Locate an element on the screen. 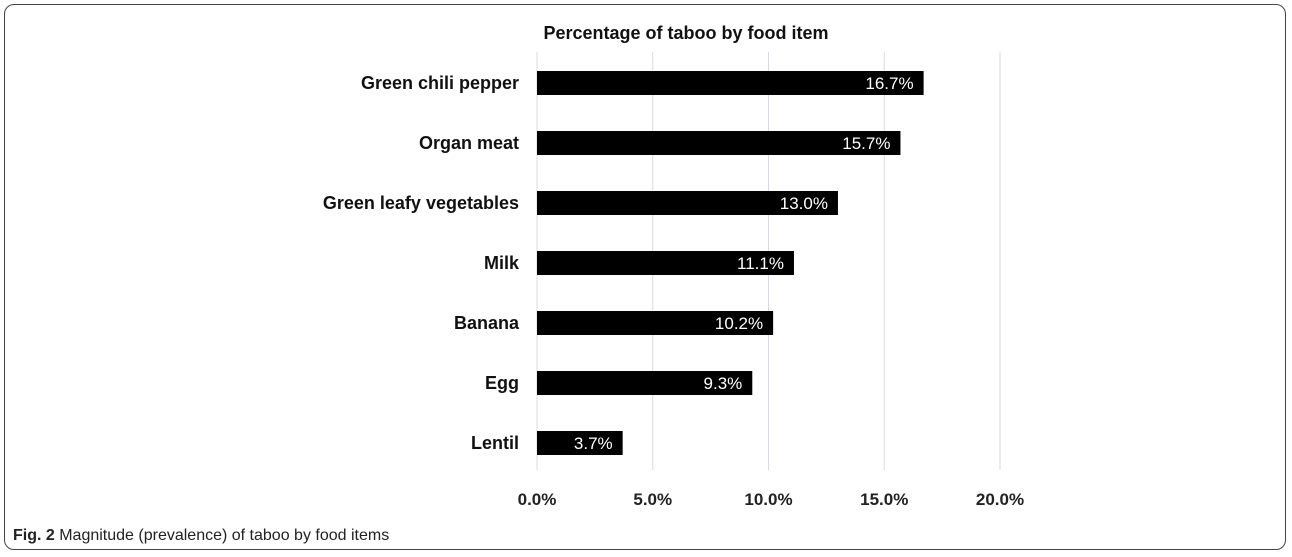 The height and width of the screenshot is (557, 1292). x-tick-labels: 0.0% 5.0% 10.0% 15.0% 20.0% is located at coordinates (771, 499).